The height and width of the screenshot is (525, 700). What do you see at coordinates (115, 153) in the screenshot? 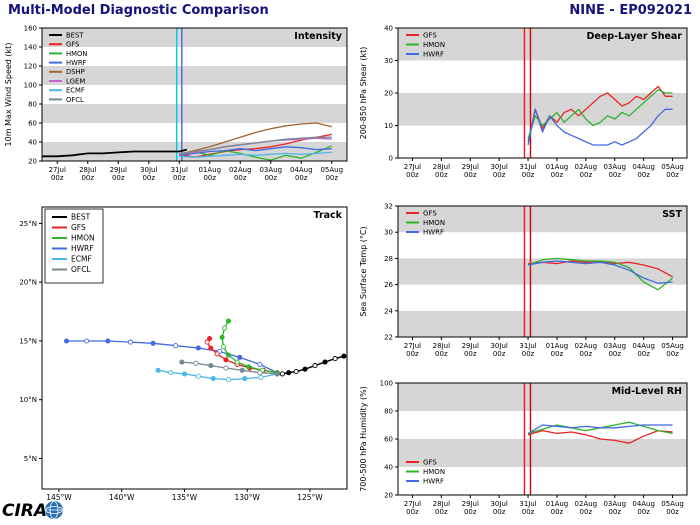
I see `series-line-BEST` at bounding box center [115, 153].